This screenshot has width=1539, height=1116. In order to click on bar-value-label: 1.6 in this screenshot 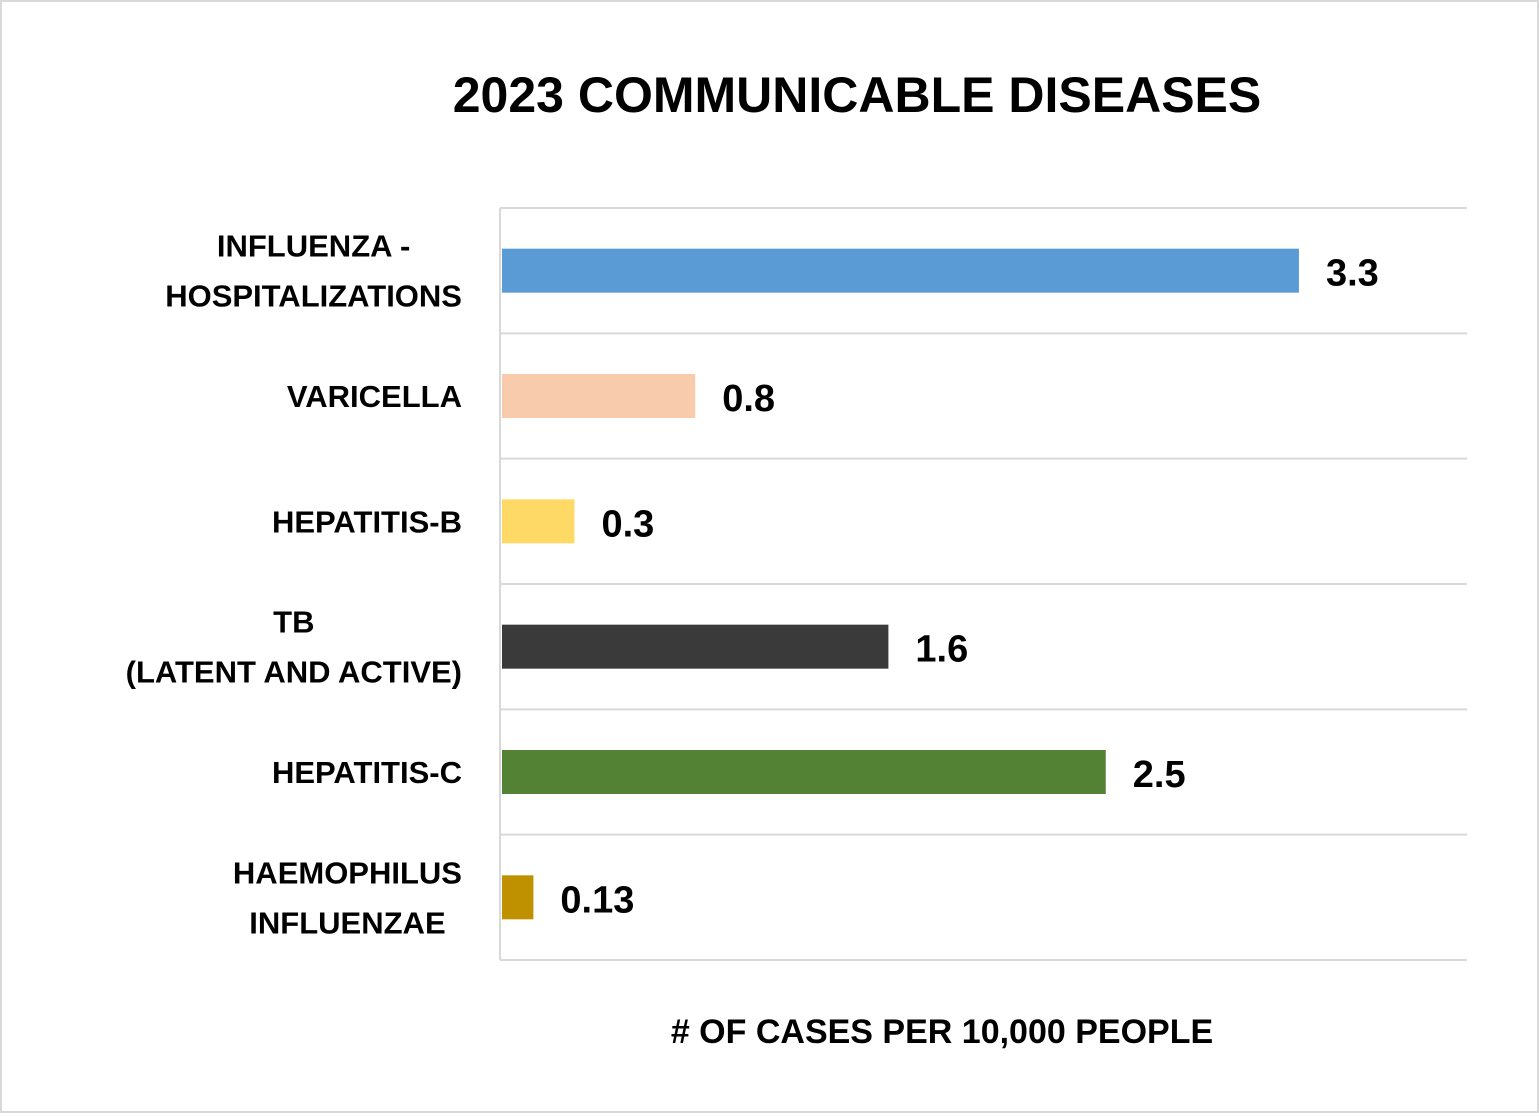, I will do `click(941, 650)`.